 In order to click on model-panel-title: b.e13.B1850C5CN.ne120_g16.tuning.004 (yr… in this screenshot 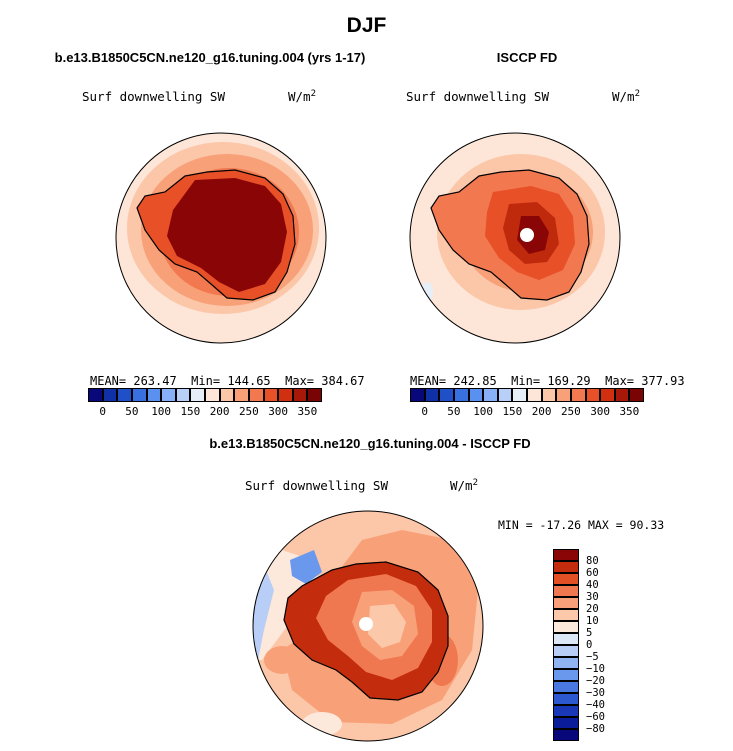, I will do `click(210, 57)`.